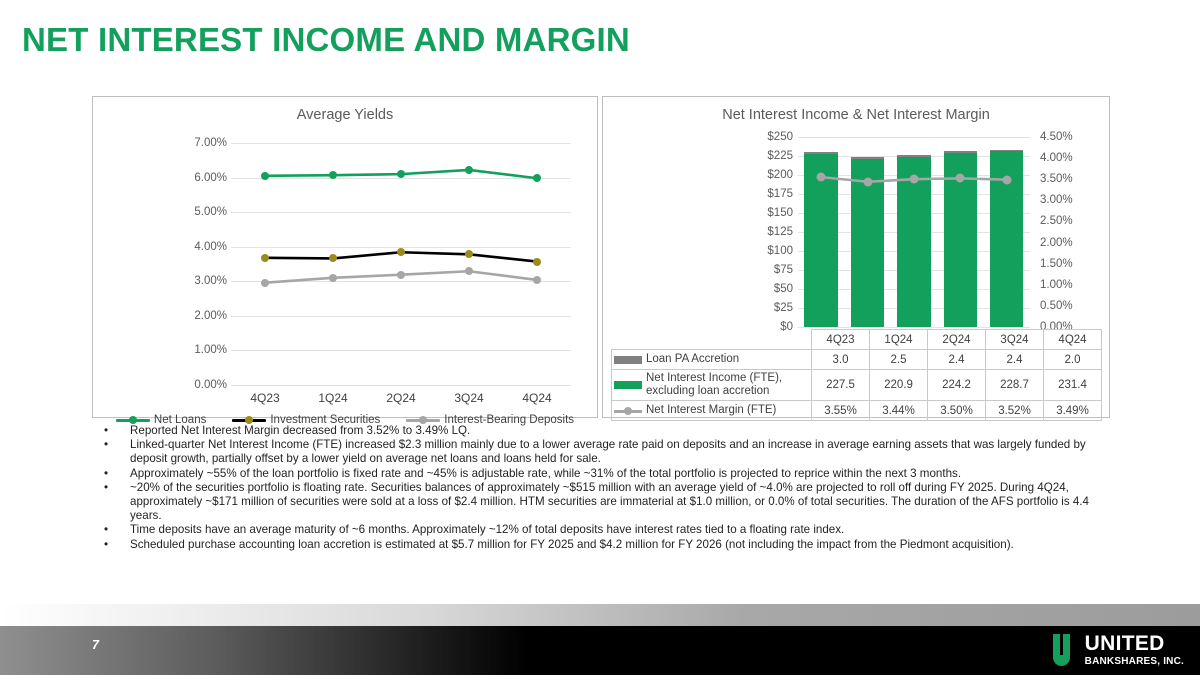  I want to click on table-cell: 3.44%, so click(898, 411).